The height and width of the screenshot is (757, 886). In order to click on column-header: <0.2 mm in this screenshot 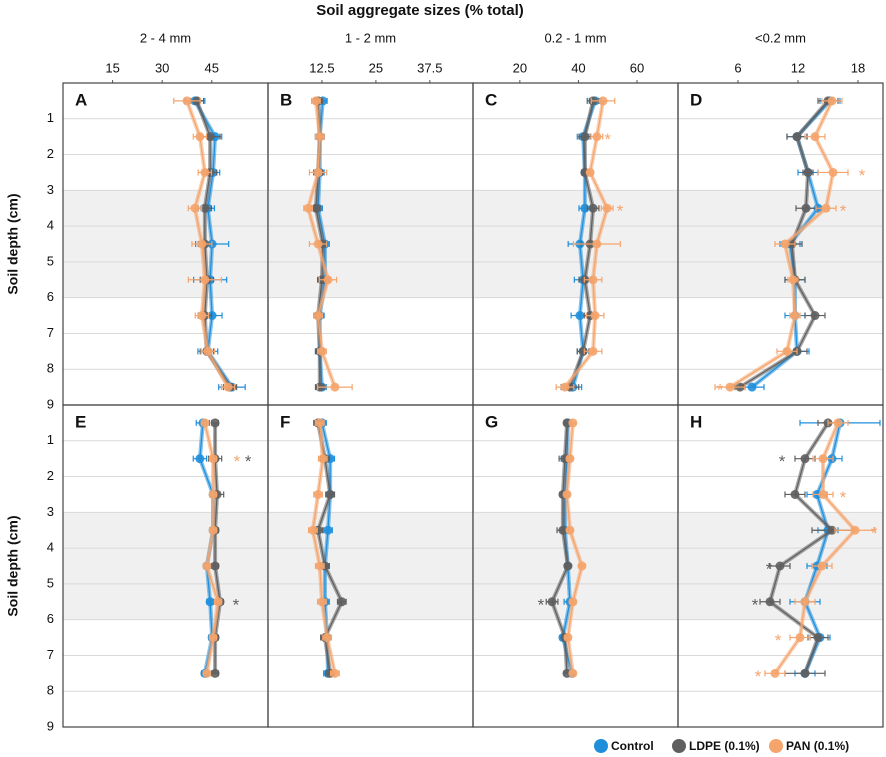, I will do `click(780, 37)`.